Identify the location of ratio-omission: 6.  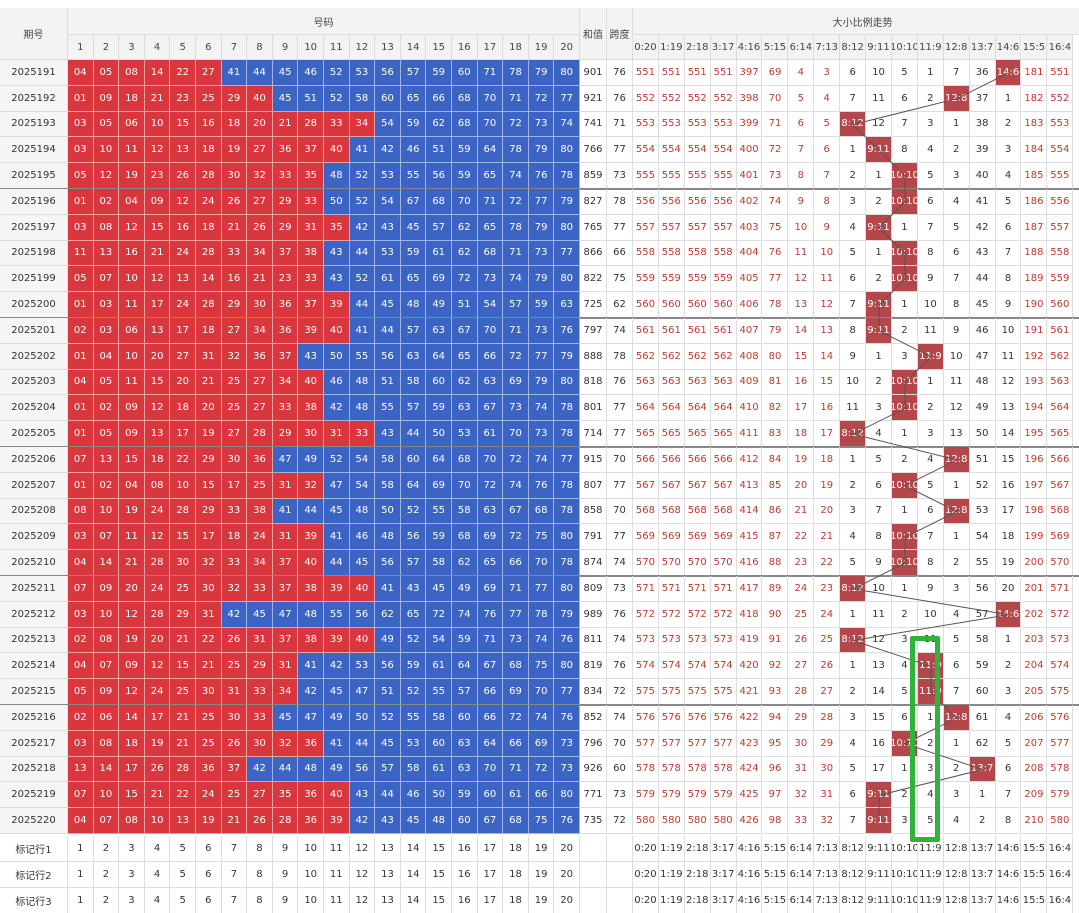
(1008, 227).